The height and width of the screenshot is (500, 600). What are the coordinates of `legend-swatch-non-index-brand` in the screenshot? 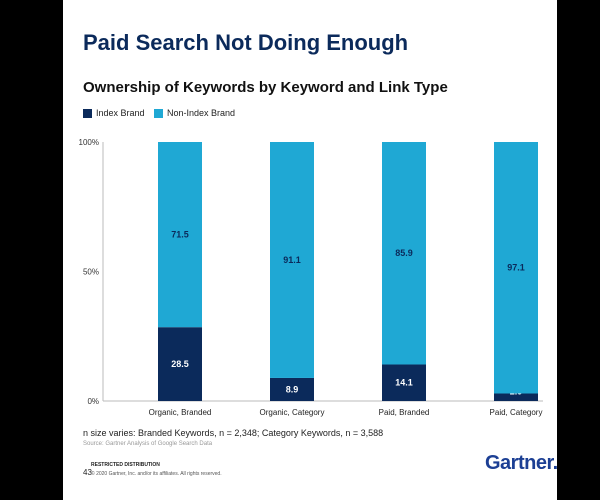 It's located at (158, 113).